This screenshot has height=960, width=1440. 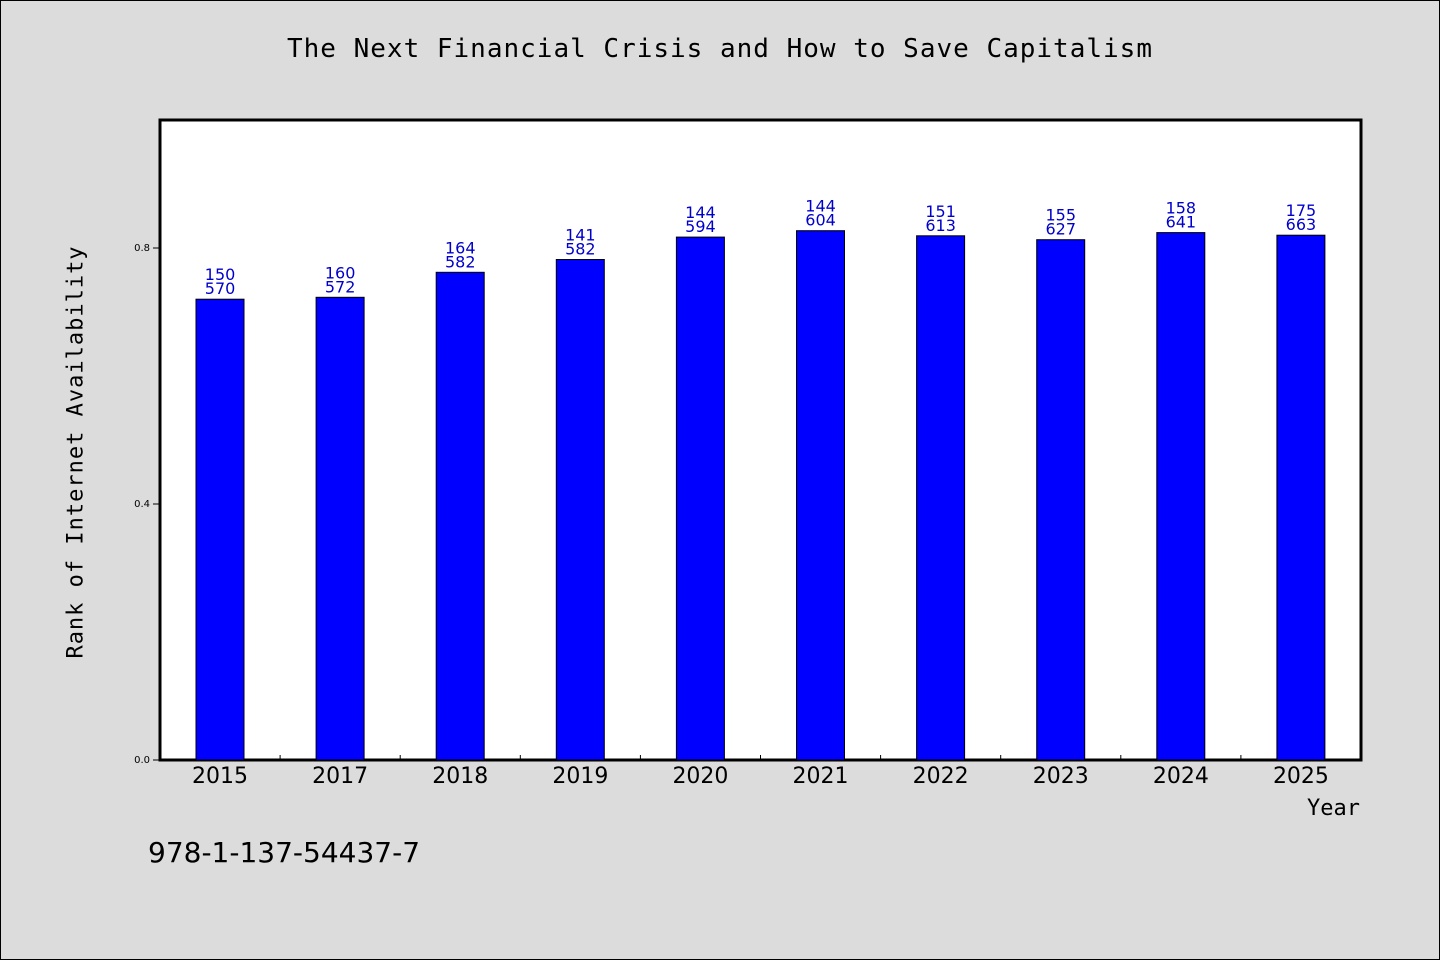 What do you see at coordinates (284, 852) in the screenshot?
I see `isbn-code: 978-1-137-54437-7` at bounding box center [284, 852].